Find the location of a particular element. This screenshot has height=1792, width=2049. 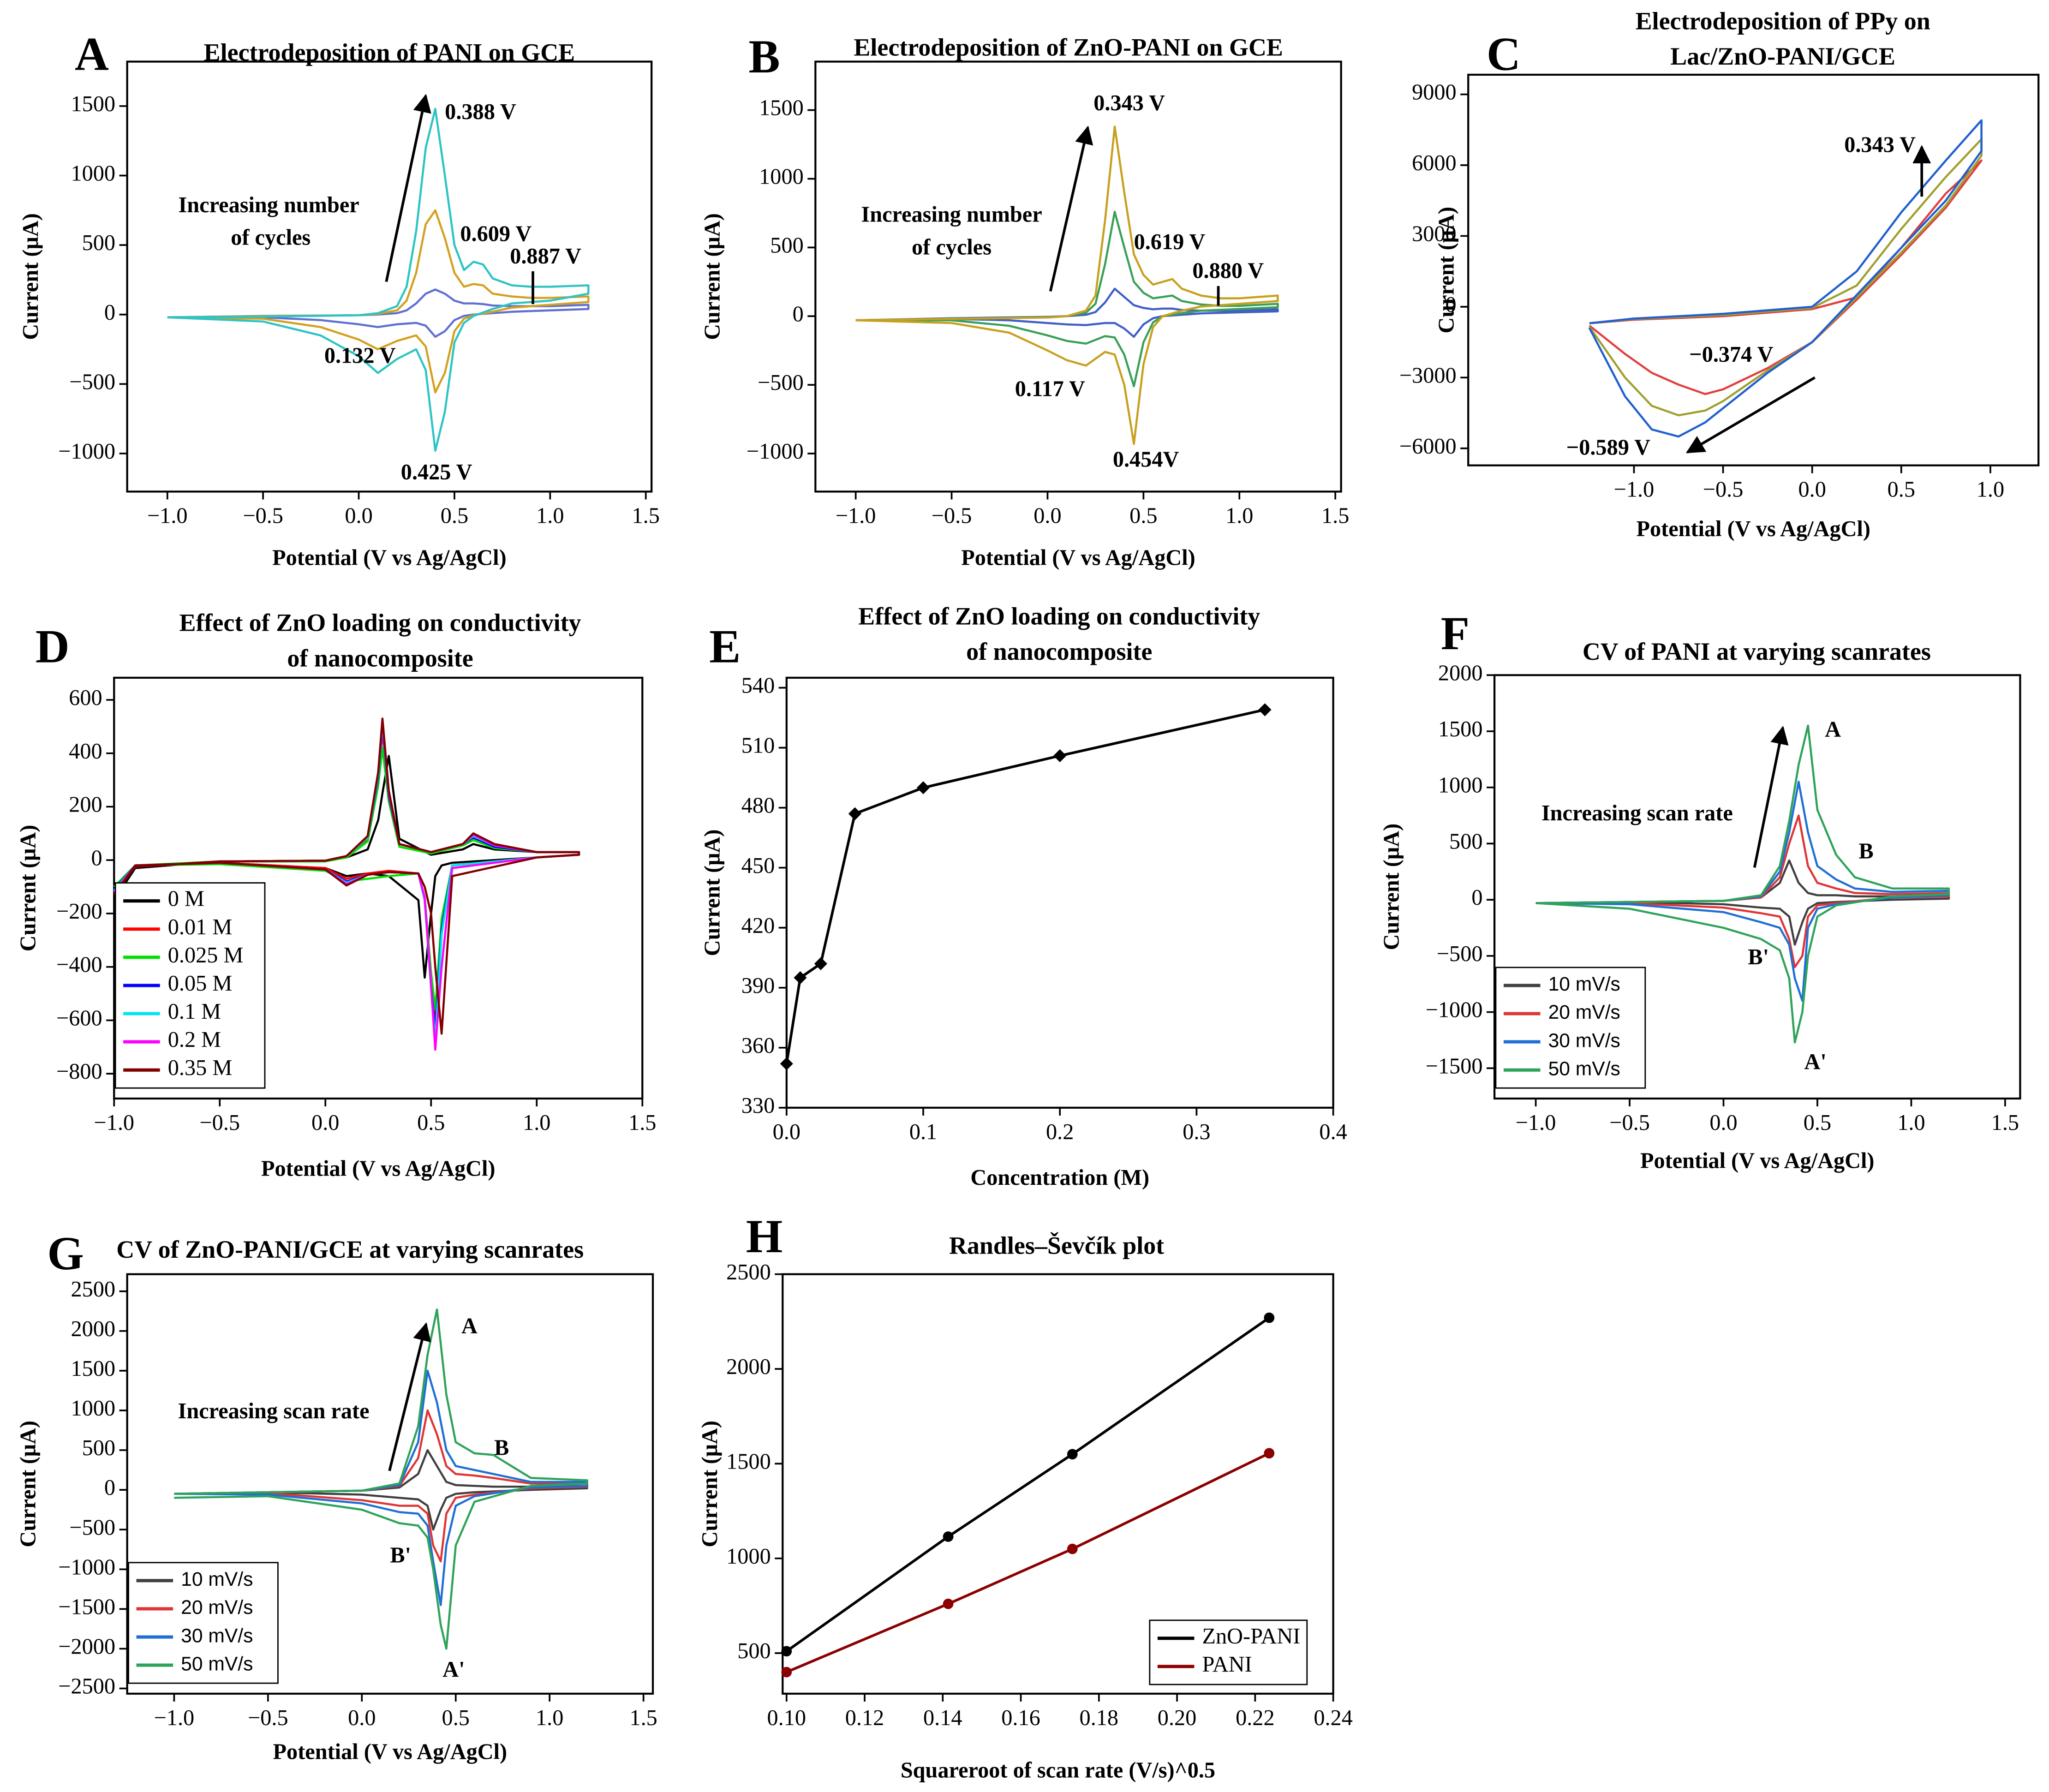

chart-title: CV of ZnO-PANI/GCE at varying scanrates is located at coordinates (350, 1249).